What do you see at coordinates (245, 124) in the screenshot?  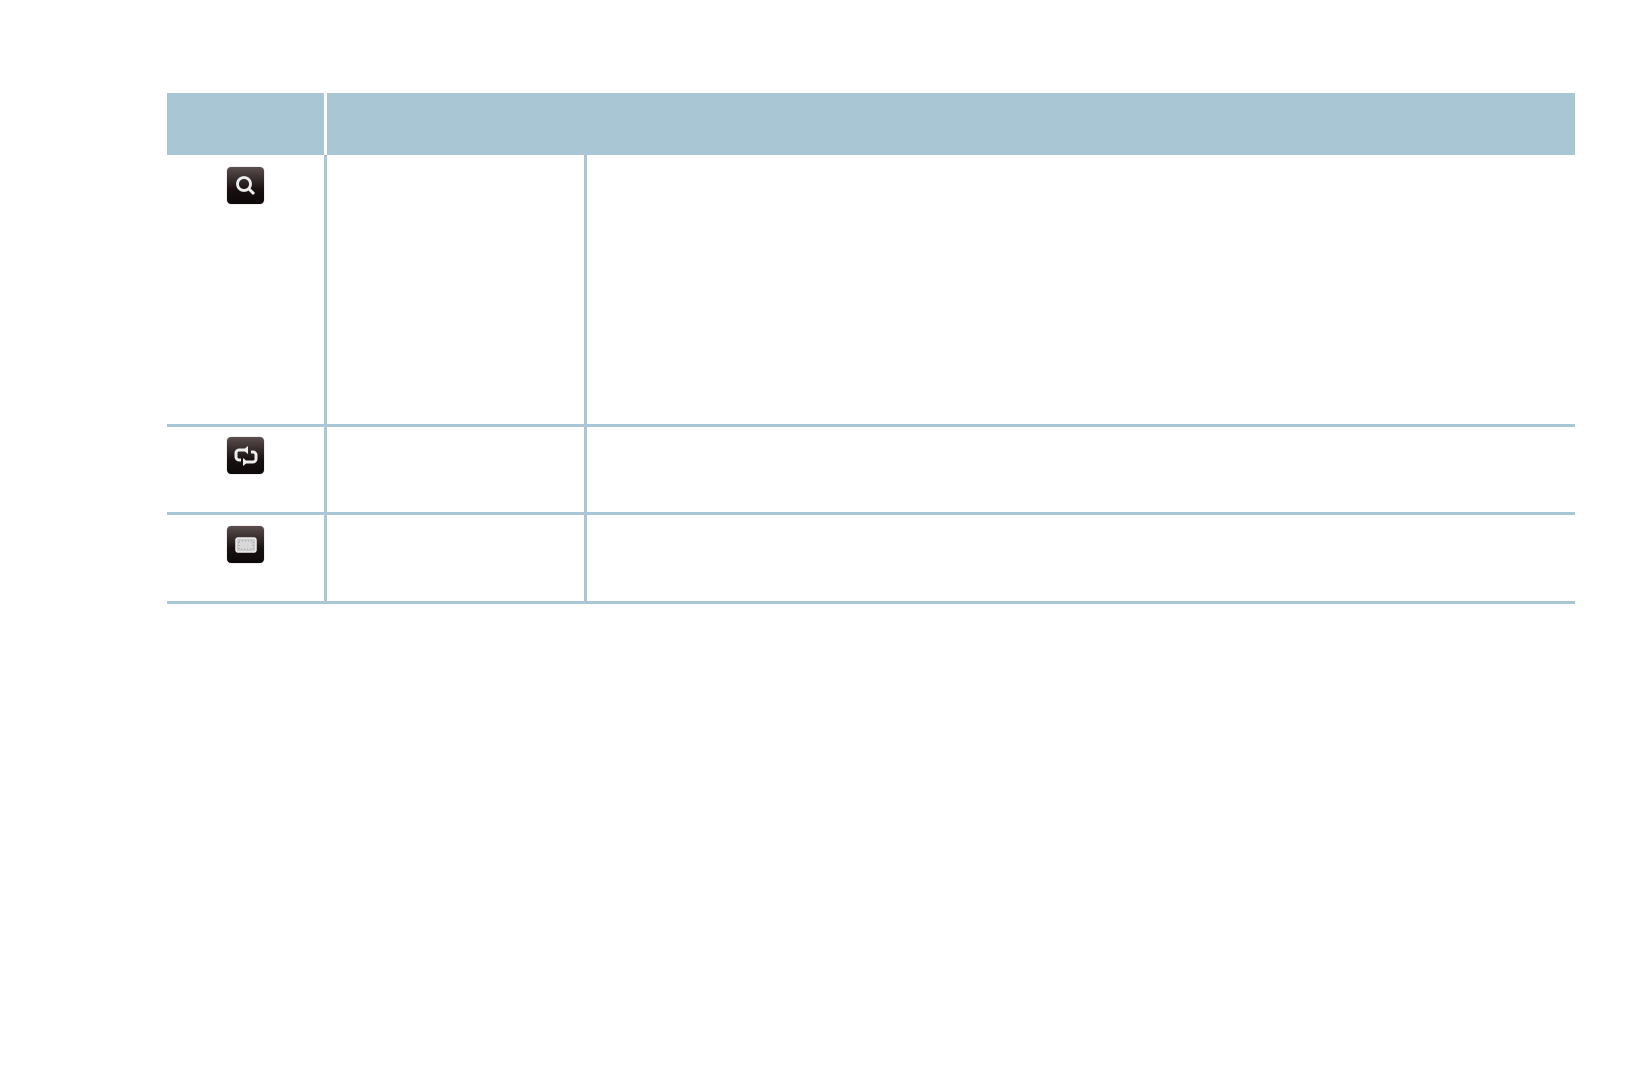 I see `header-cell-icon` at bounding box center [245, 124].